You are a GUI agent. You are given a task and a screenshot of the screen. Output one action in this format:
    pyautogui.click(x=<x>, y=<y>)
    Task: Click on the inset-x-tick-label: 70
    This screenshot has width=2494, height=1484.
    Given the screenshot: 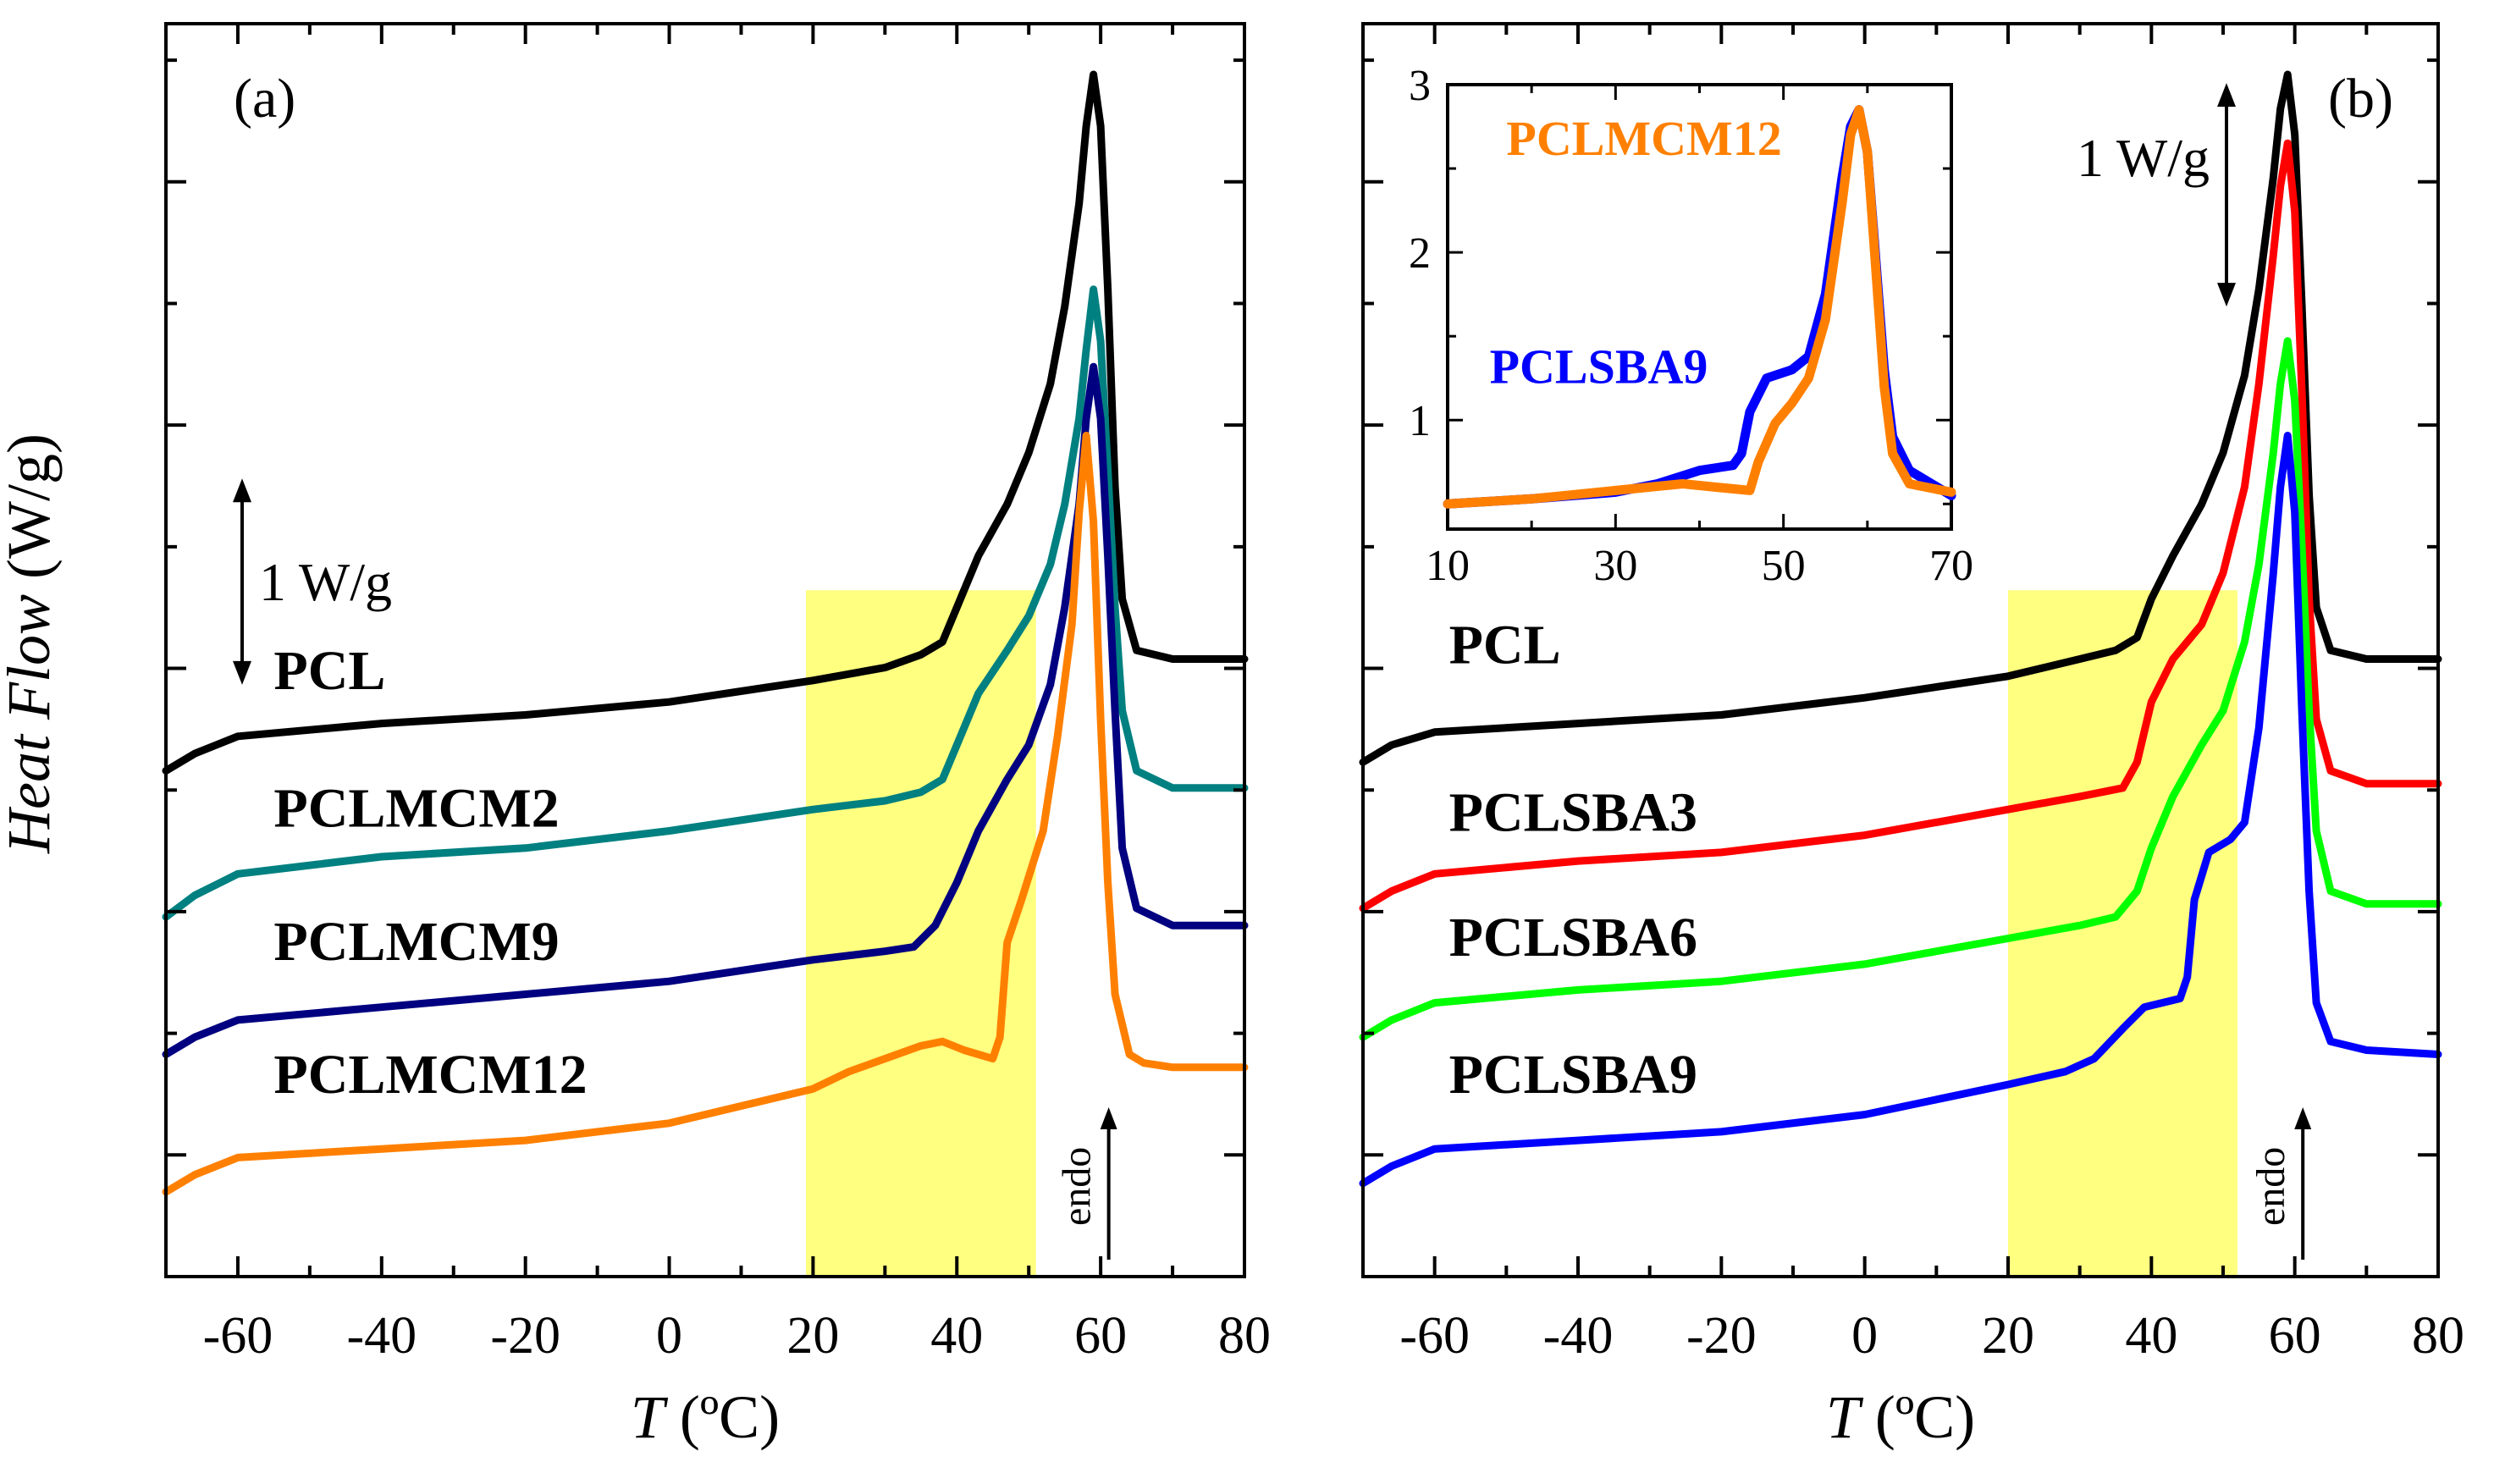 What is the action you would take?
    pyautogui.click(x=1951, y=566)
    